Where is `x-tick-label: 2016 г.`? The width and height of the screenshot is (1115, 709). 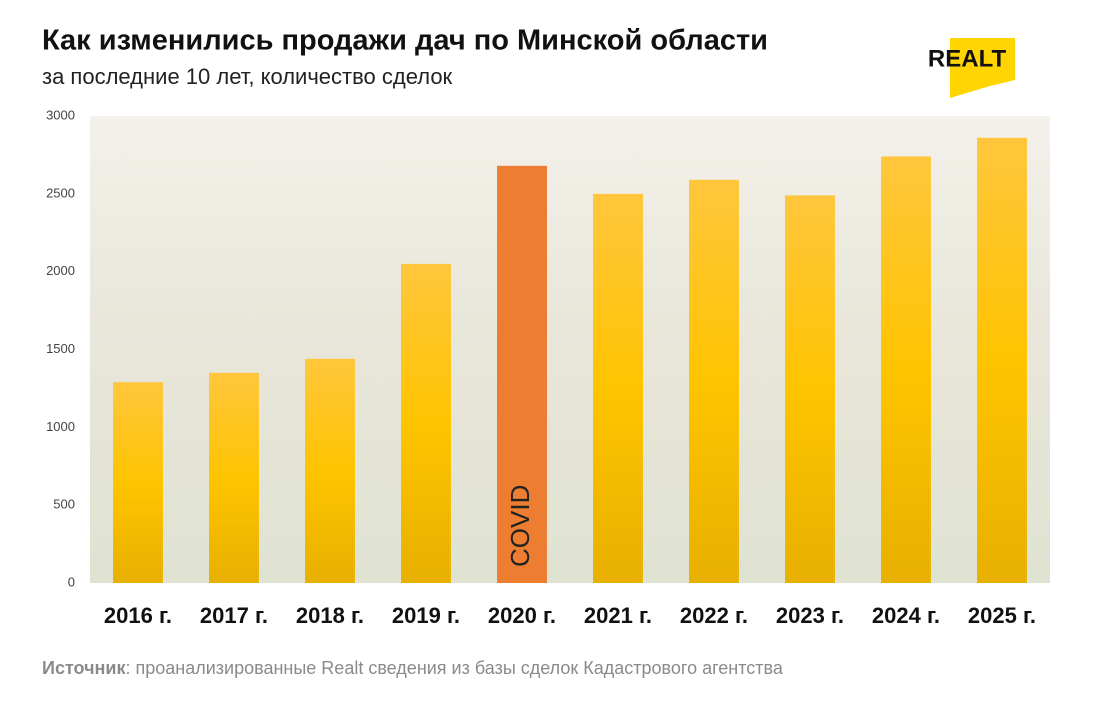 x-tick-label: 2016 г. is located at coordinates (138, 615).